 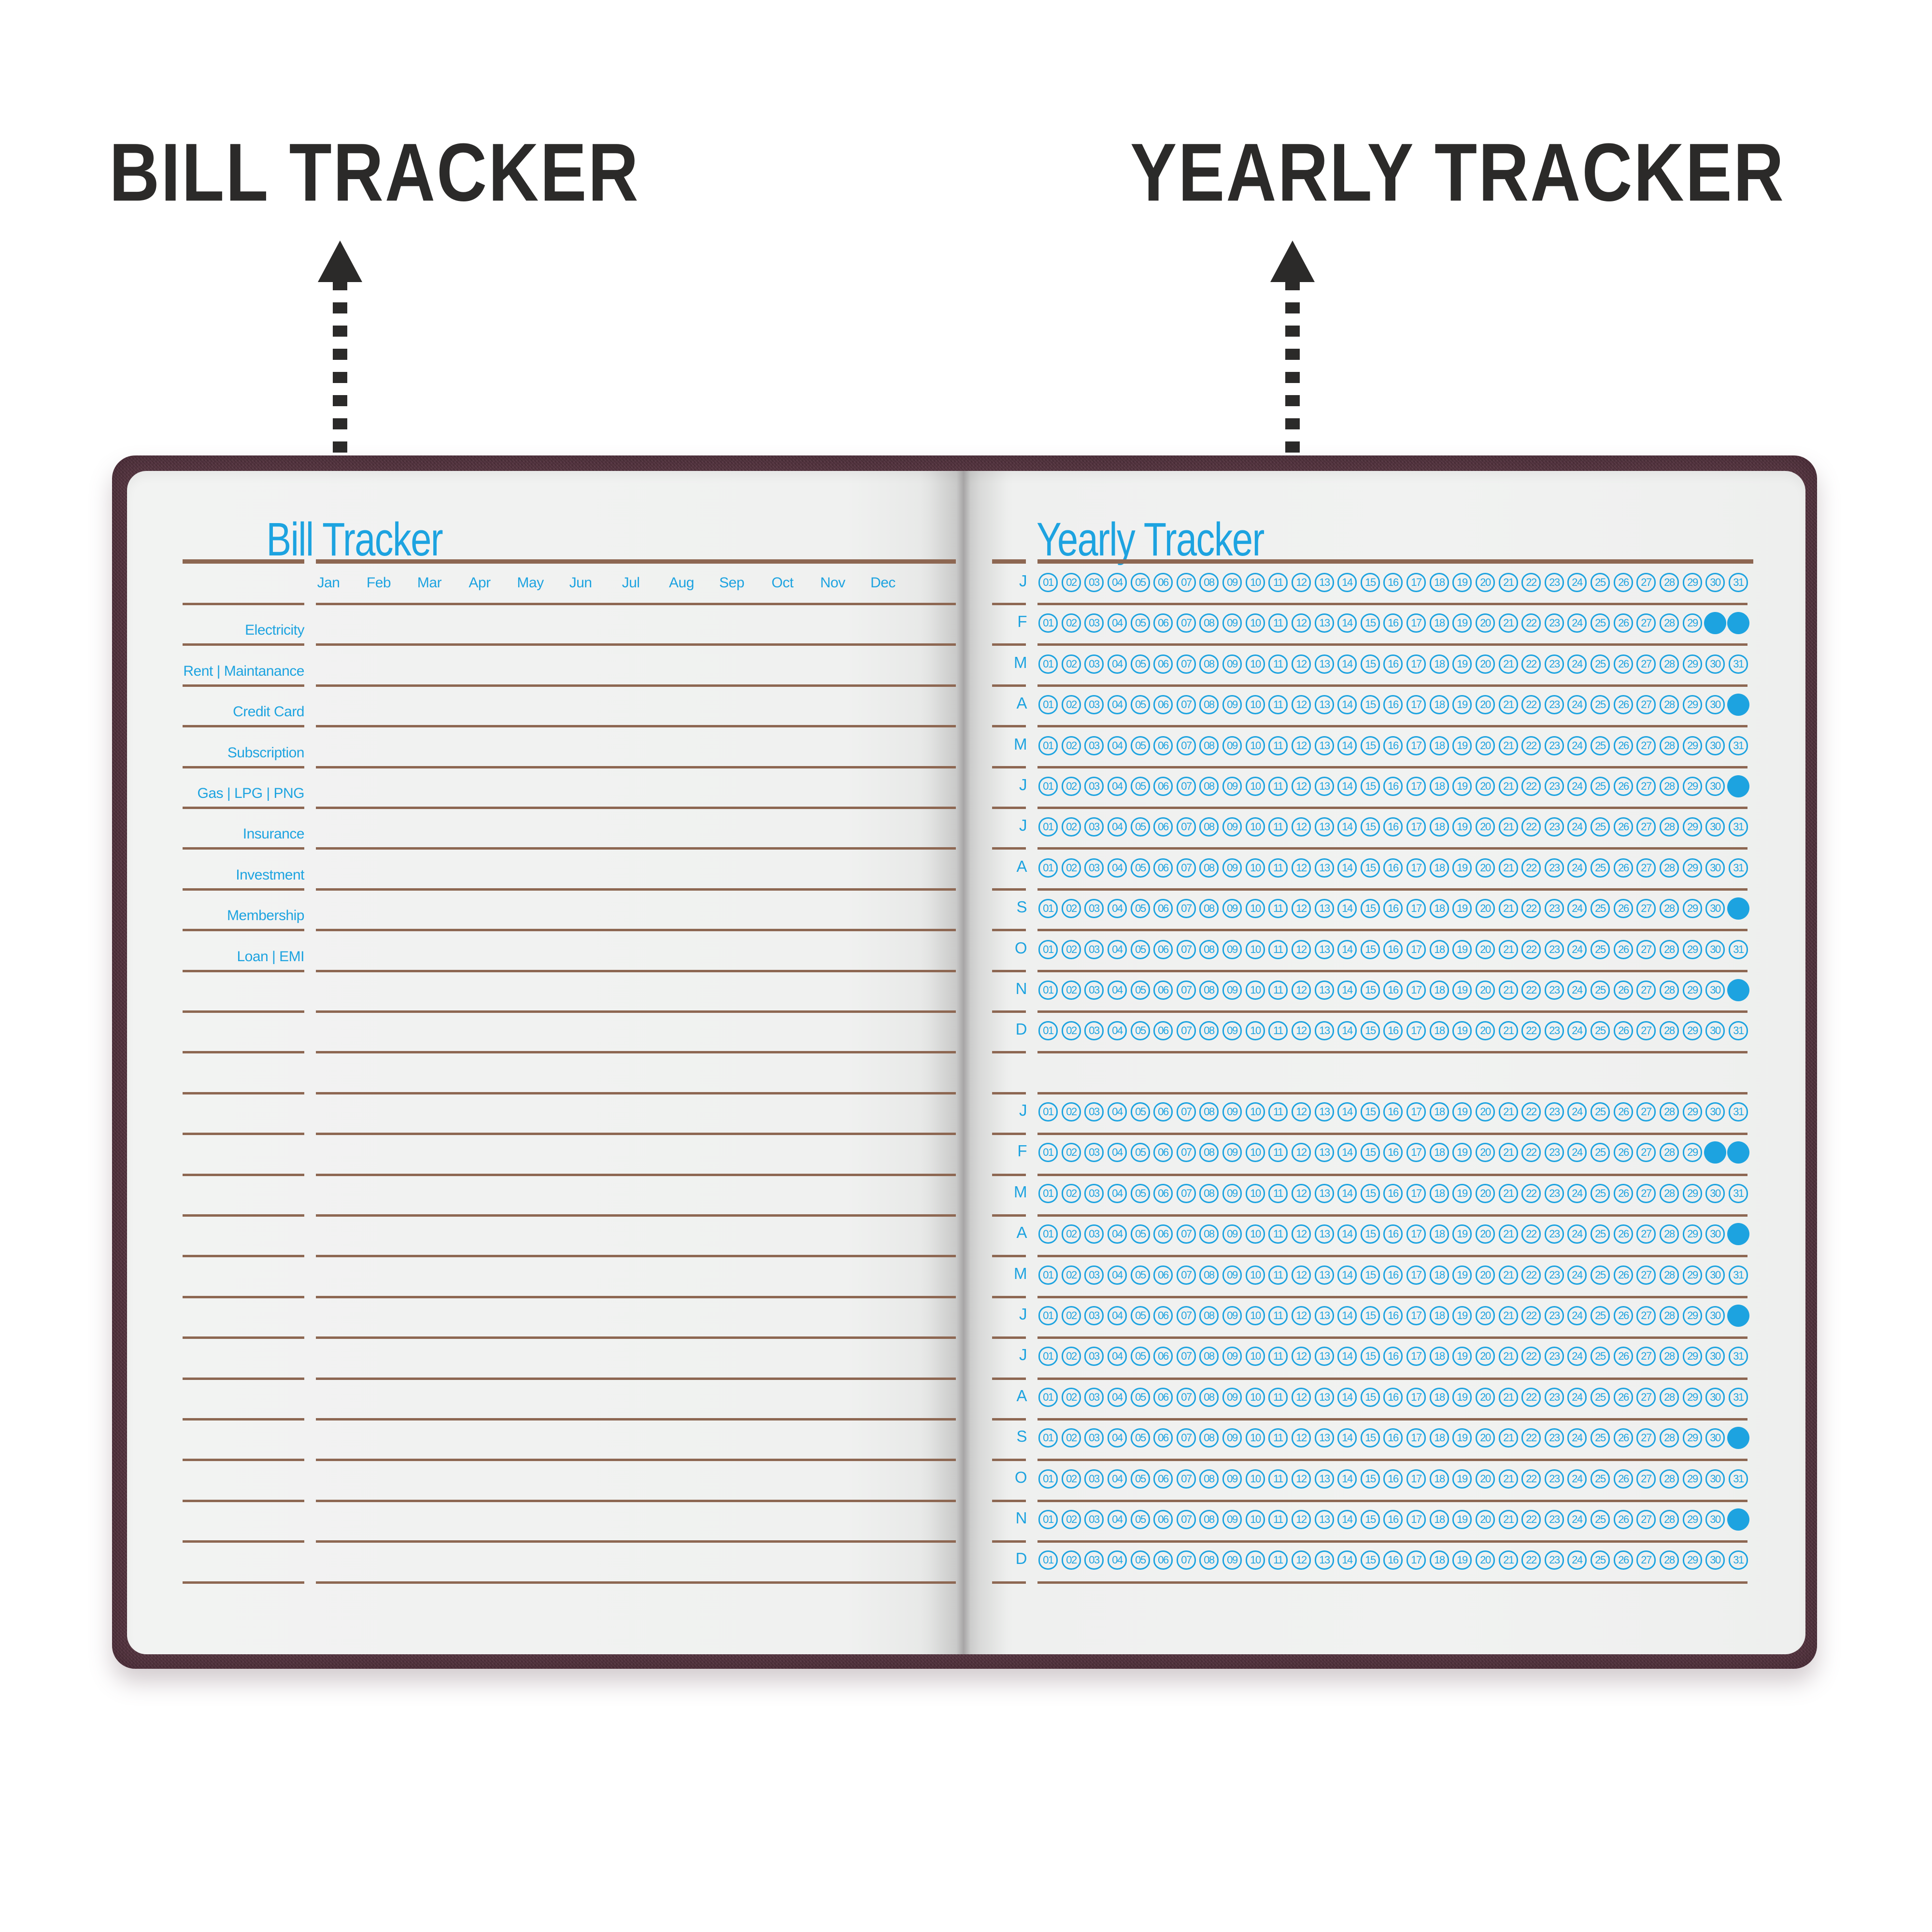 What do you see at coordinates (243, 671) in the screenshot?
I see `bill-category-label: Rent | Maintanance` at bounding box center [243, 671].